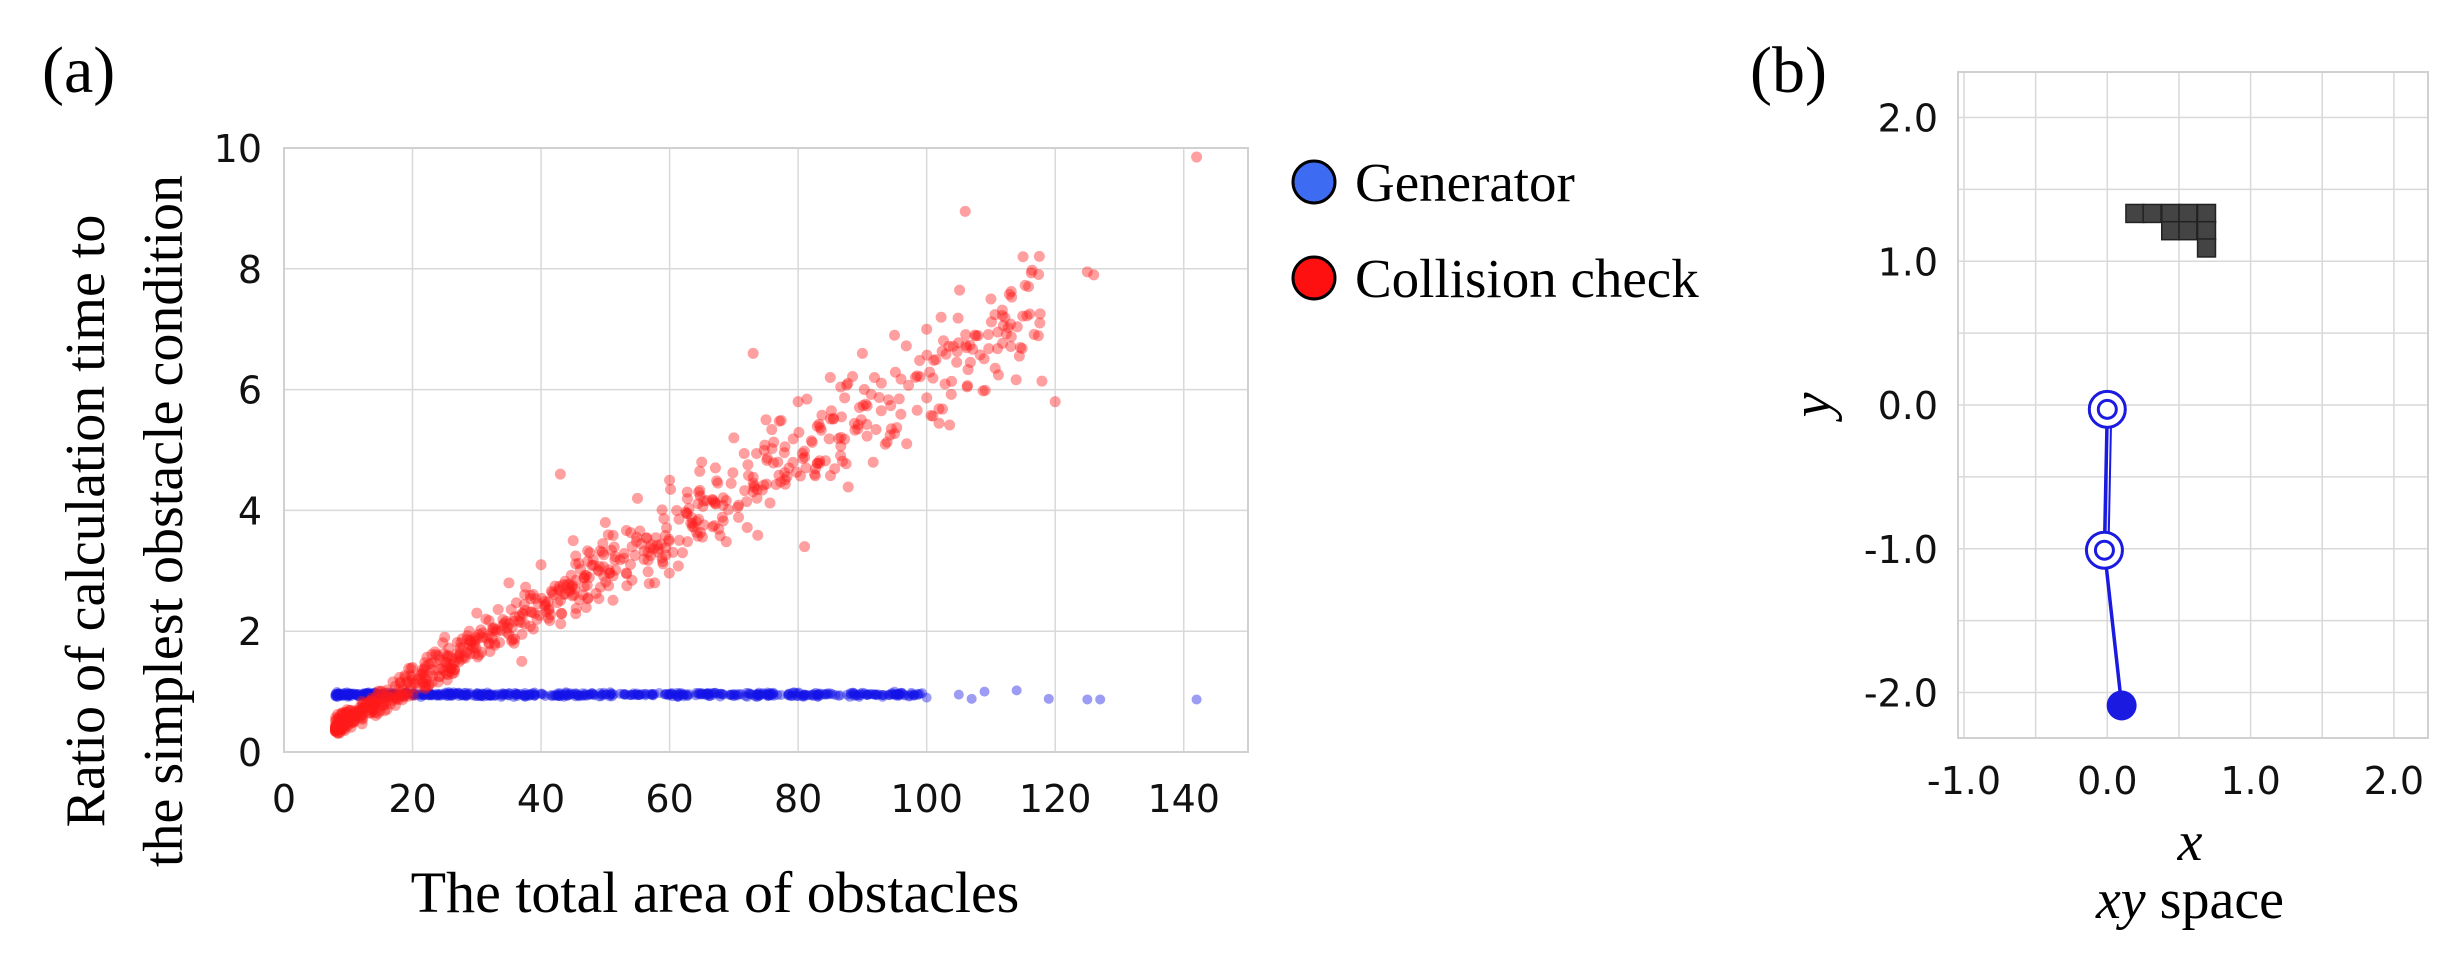  Describe the element at coordinates (669, 799) in the screenshot. I see `panel-a-x-tick-label: 60` at that location.